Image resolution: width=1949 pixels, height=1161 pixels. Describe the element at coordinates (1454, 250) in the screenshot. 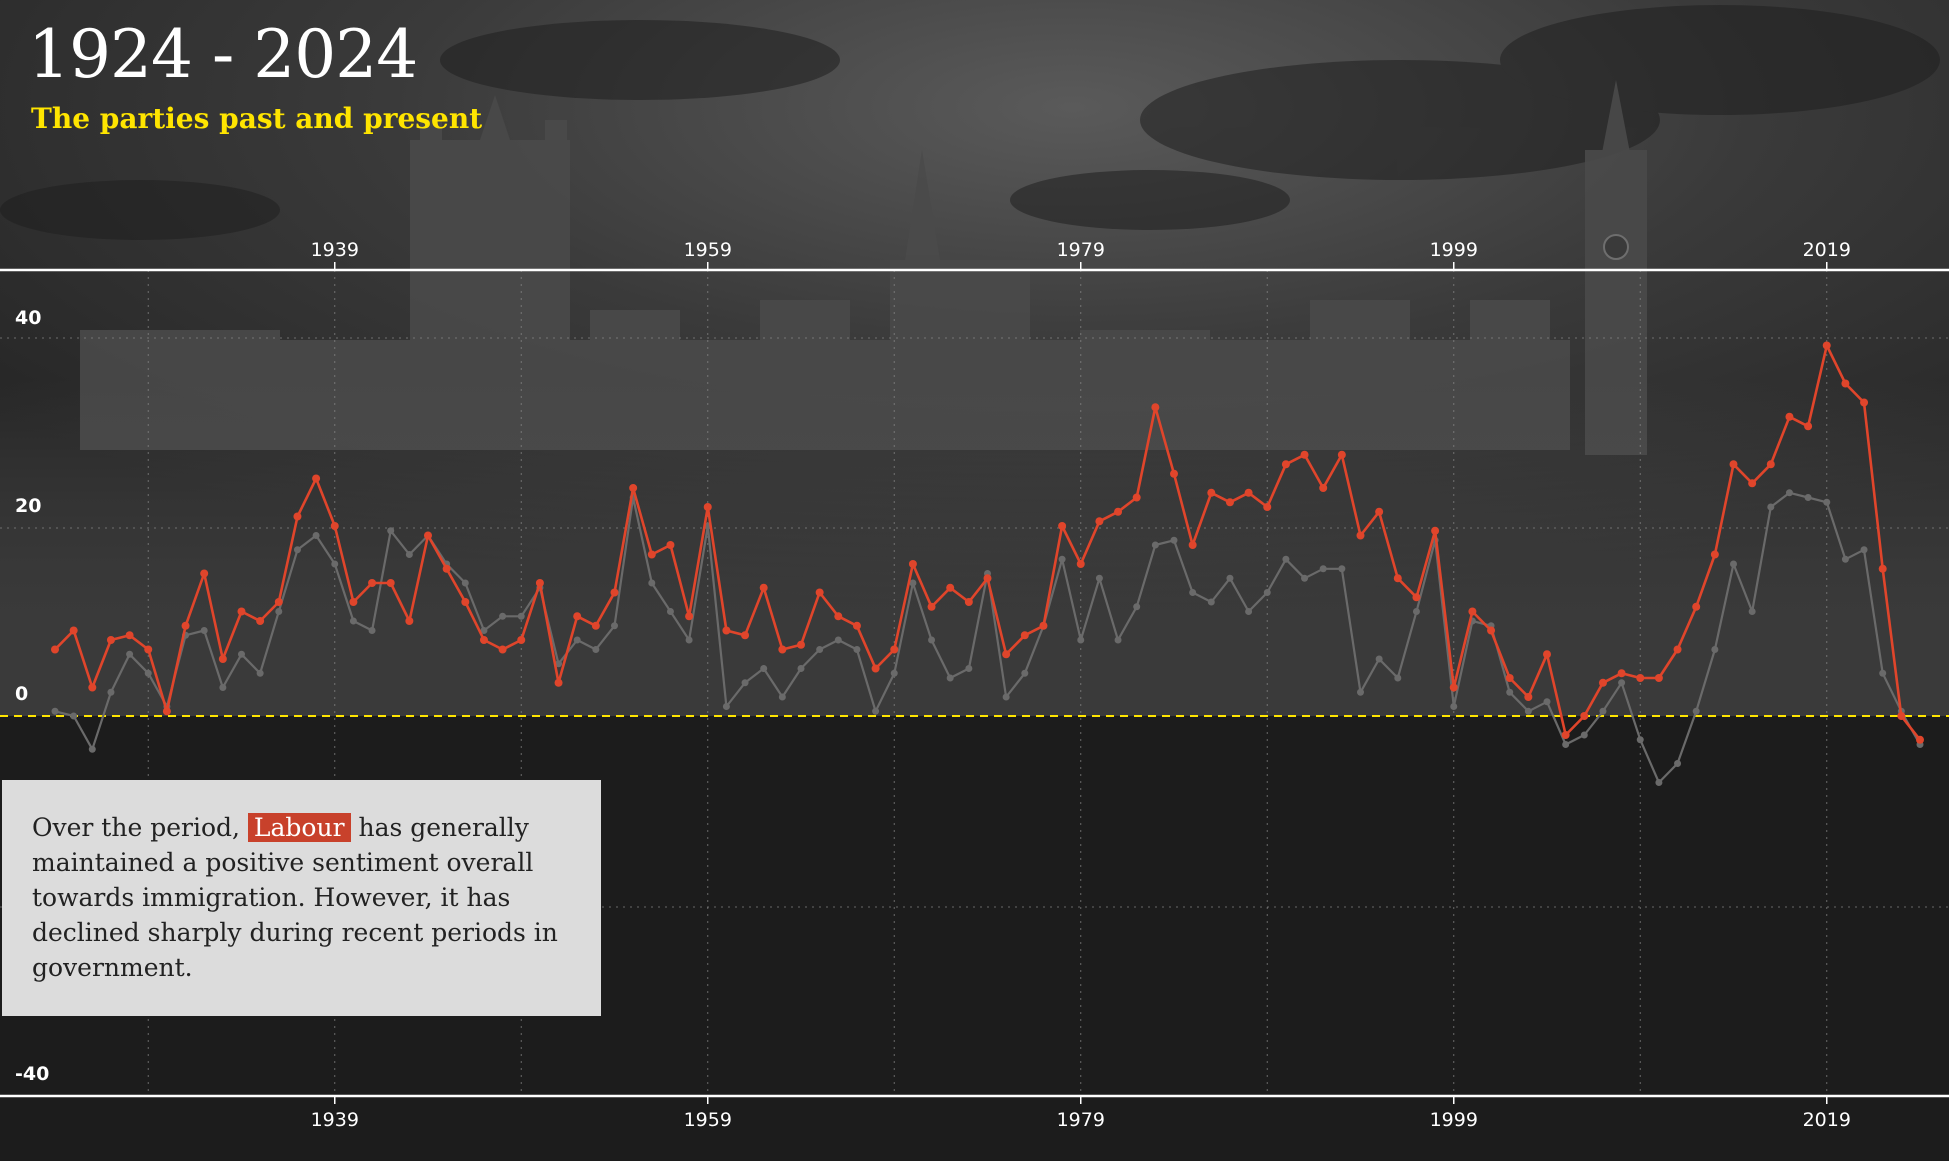

I see `x-tick-label-top: 1999` at that location.